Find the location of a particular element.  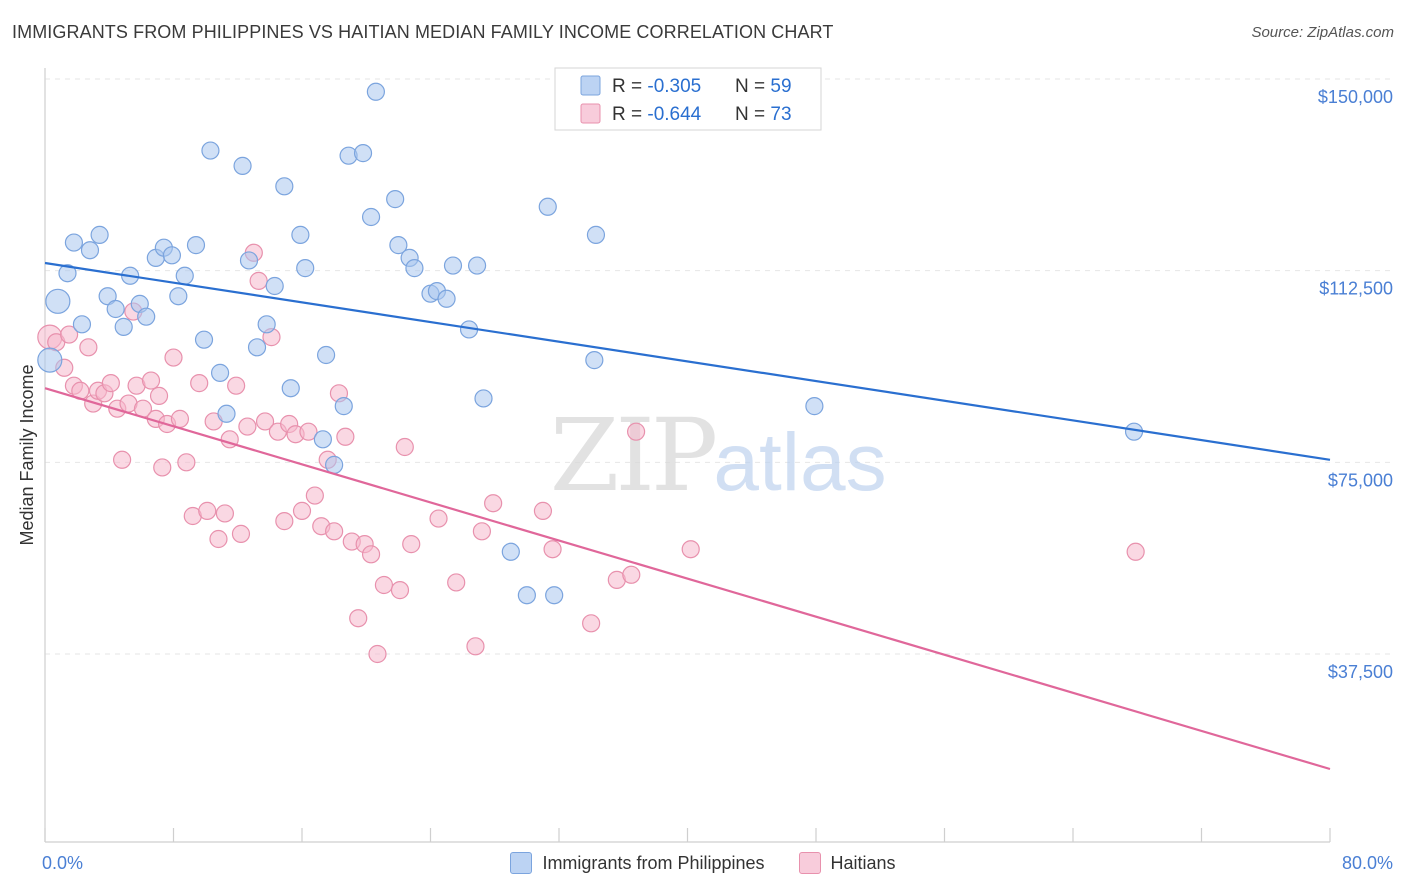

y-tick-label: $150,000 is located at coordinates (1355, 97).